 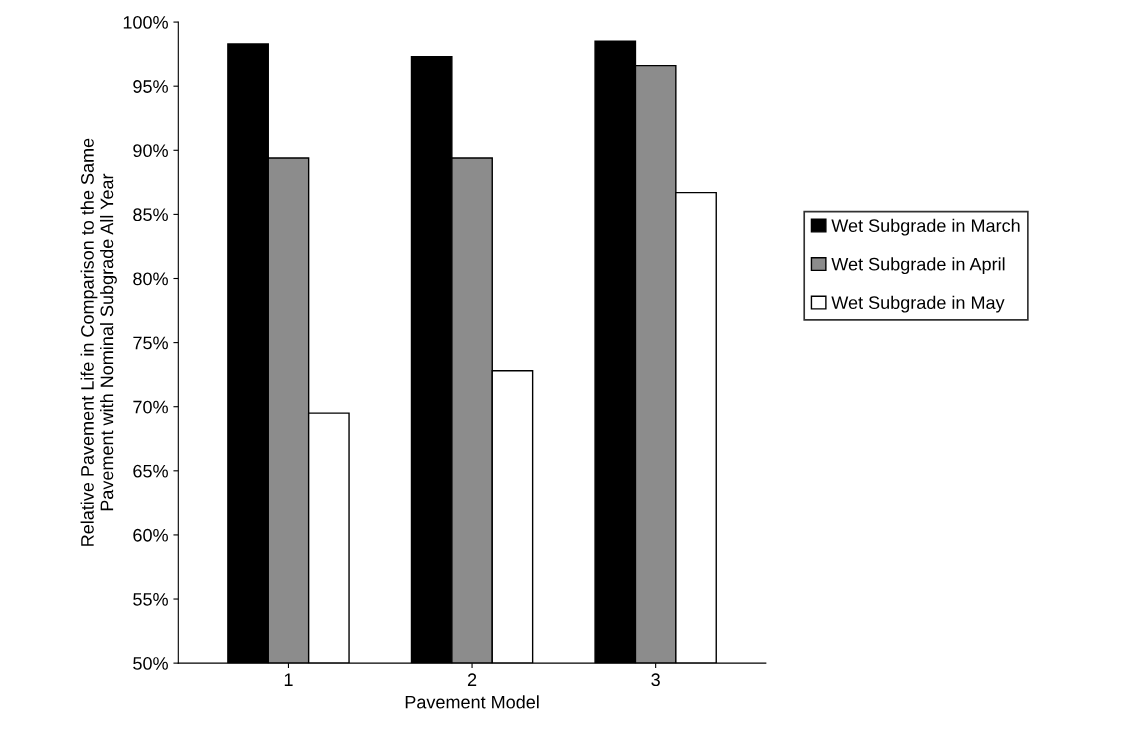 What do you see at coordinates (472, 702) in the screenshot?
I see `x-axis-title: Pavement Model` at bounding box center [472, 702].